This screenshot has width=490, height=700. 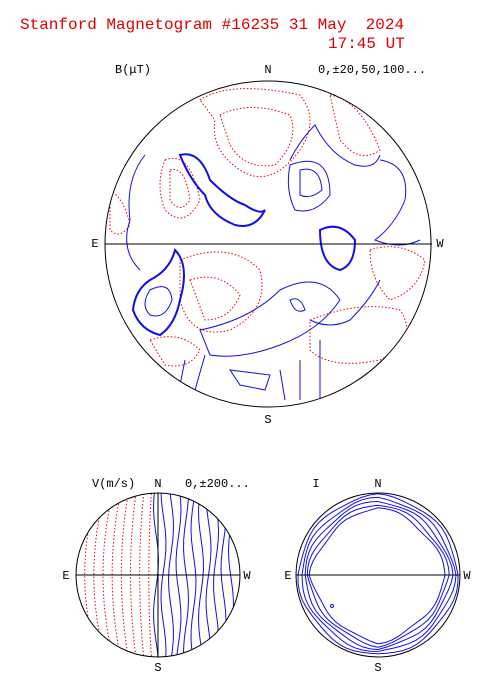 I want to click on time: 17:45 UT, so click(x=366, y=44).